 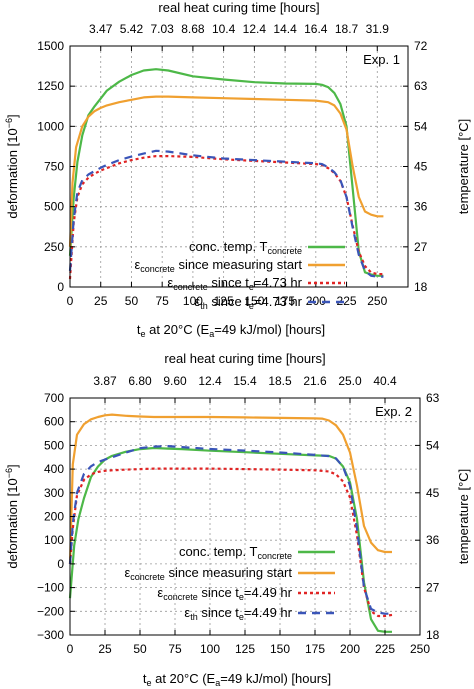 I want to click on top-tick-label: 3.87, so click(x=105, y=381).